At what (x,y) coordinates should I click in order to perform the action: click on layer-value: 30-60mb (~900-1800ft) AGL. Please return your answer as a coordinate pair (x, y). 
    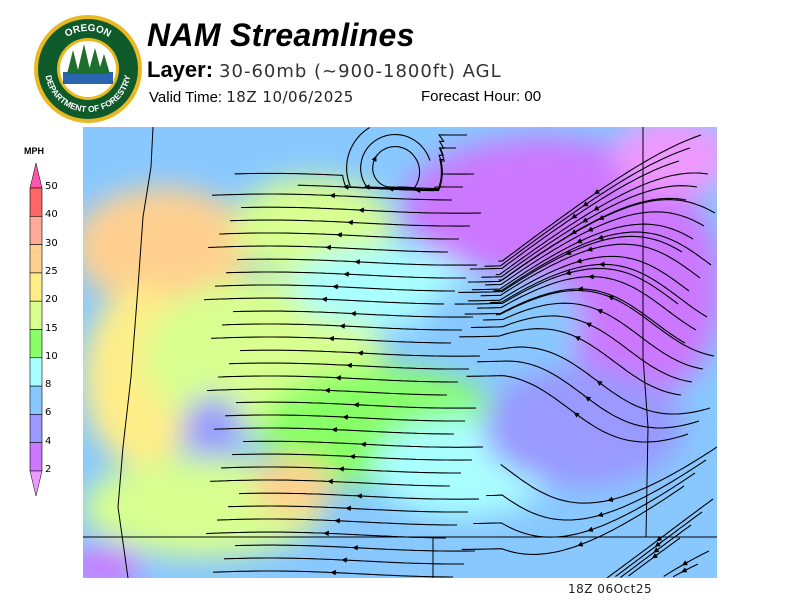
    Looking at the image, I should click on (360, 71).